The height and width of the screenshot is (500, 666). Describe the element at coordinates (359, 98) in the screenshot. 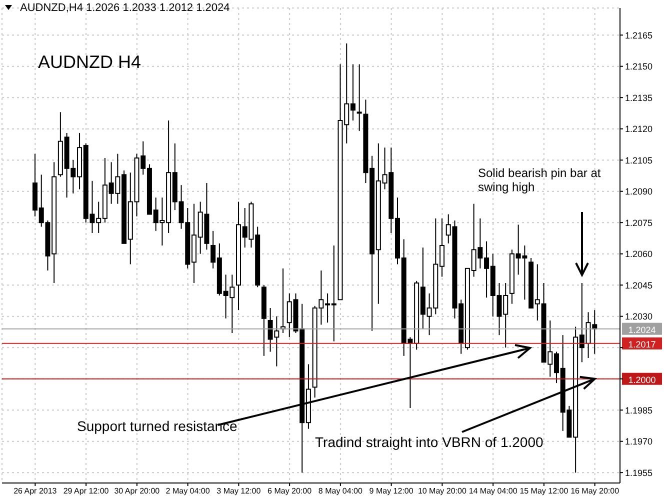

I see `candlestick` at that location.